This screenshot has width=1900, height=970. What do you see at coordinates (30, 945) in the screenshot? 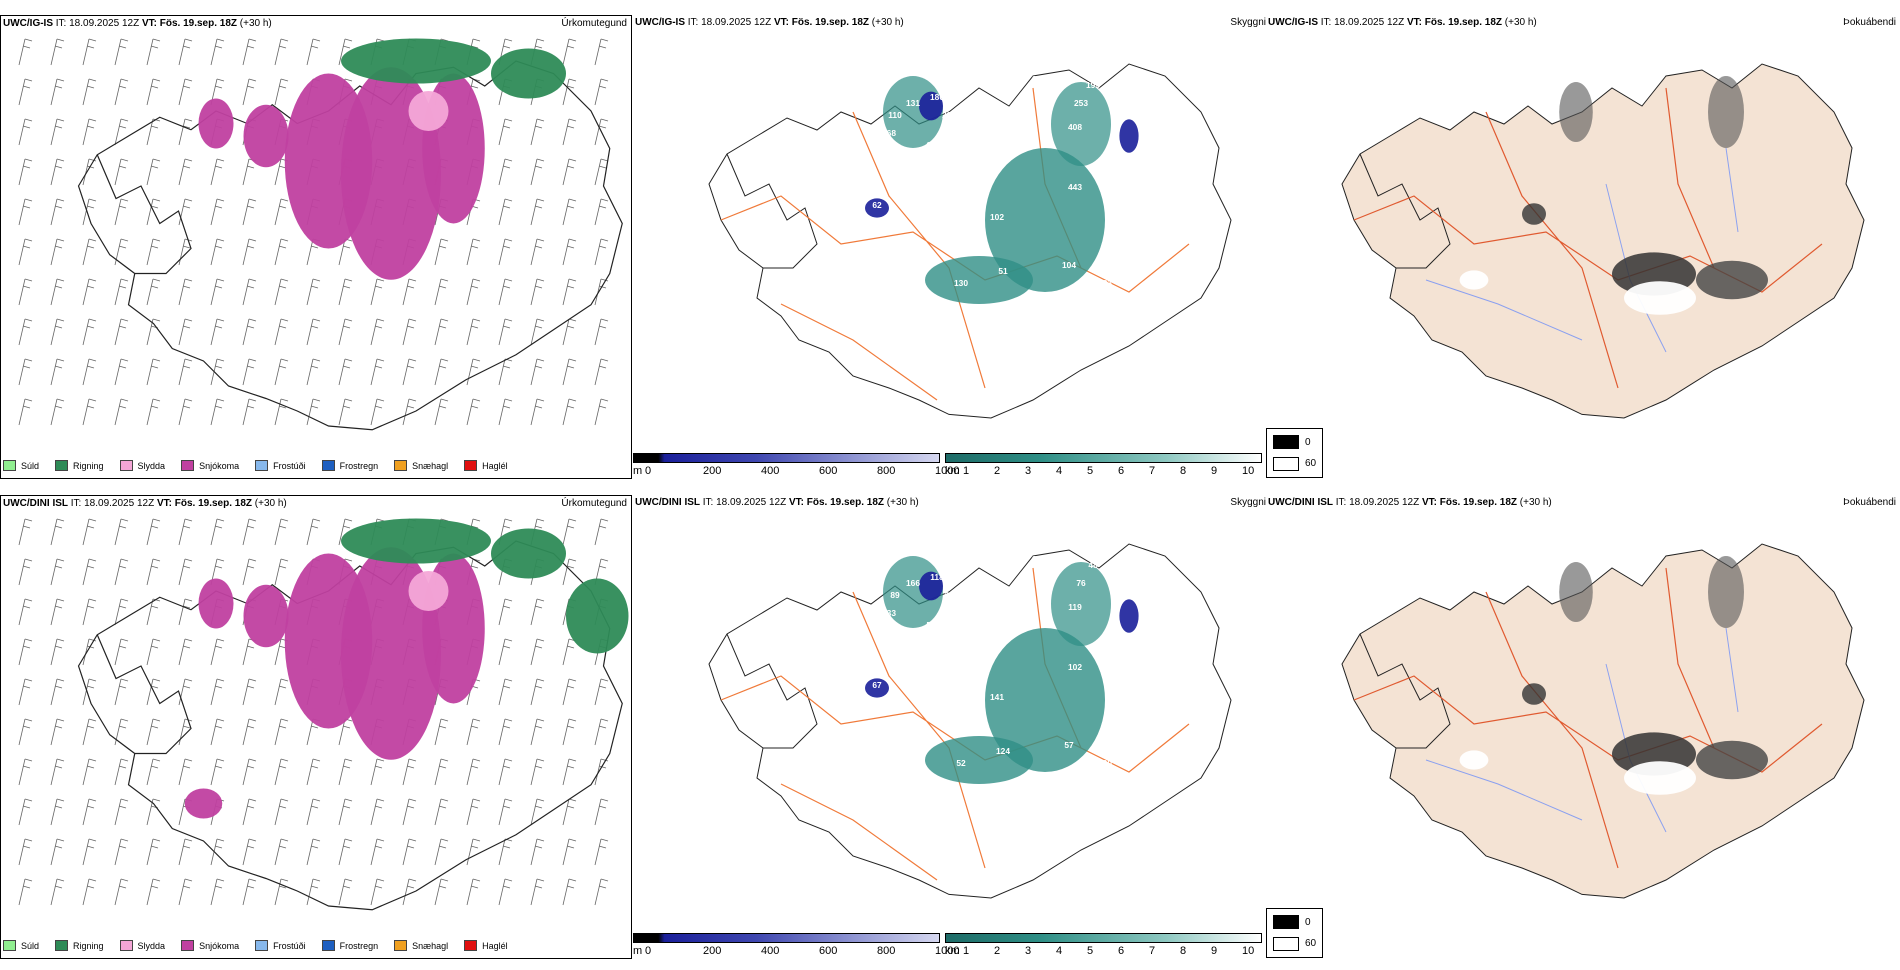
I see `legend-label: Súld` at bounding box center [30, 945].